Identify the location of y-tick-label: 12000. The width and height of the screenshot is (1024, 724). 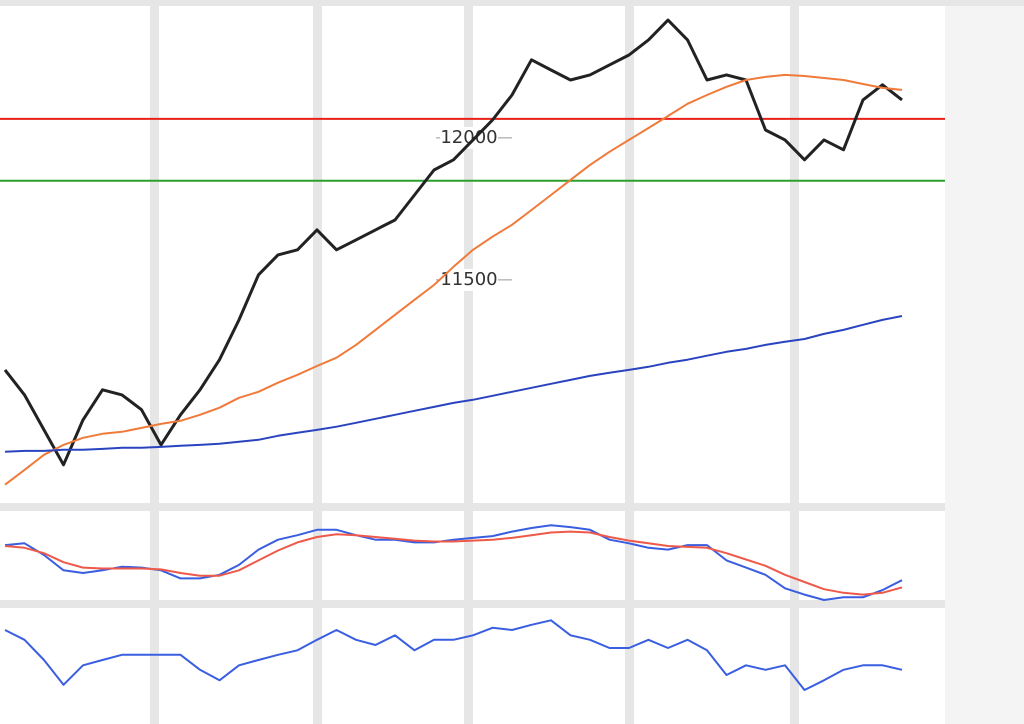
(468, 137).